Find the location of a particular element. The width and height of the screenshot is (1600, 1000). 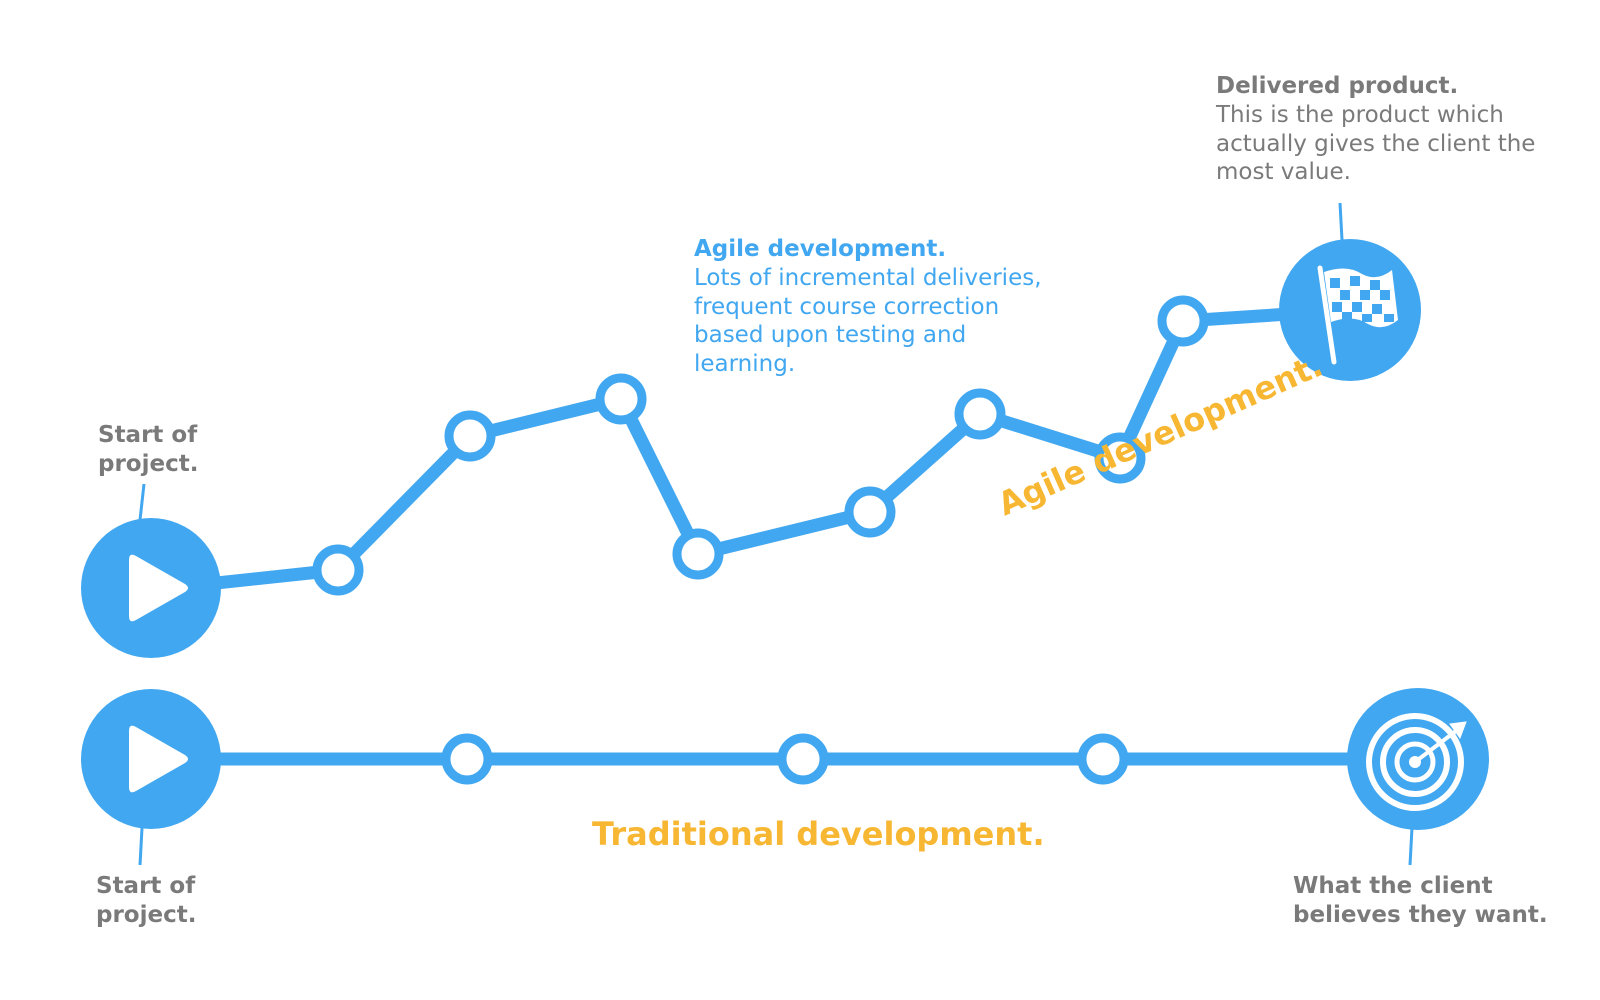

traditional-start-connector is located at coordinates (141, 846).